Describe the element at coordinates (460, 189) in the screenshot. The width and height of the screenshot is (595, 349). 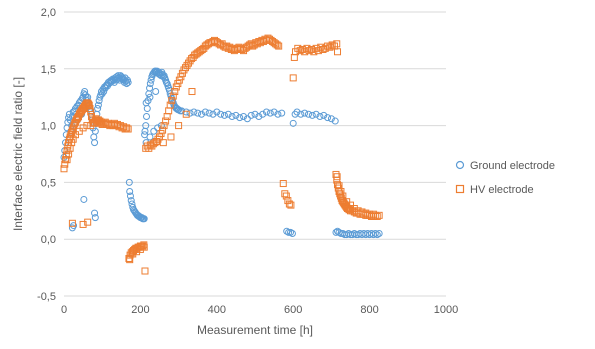
I see `legend-marker-hv-electrode` at that location.